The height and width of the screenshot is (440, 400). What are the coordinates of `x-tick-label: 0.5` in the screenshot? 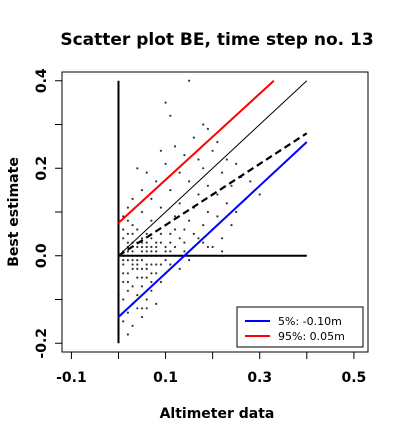 It's located at (353, 378).